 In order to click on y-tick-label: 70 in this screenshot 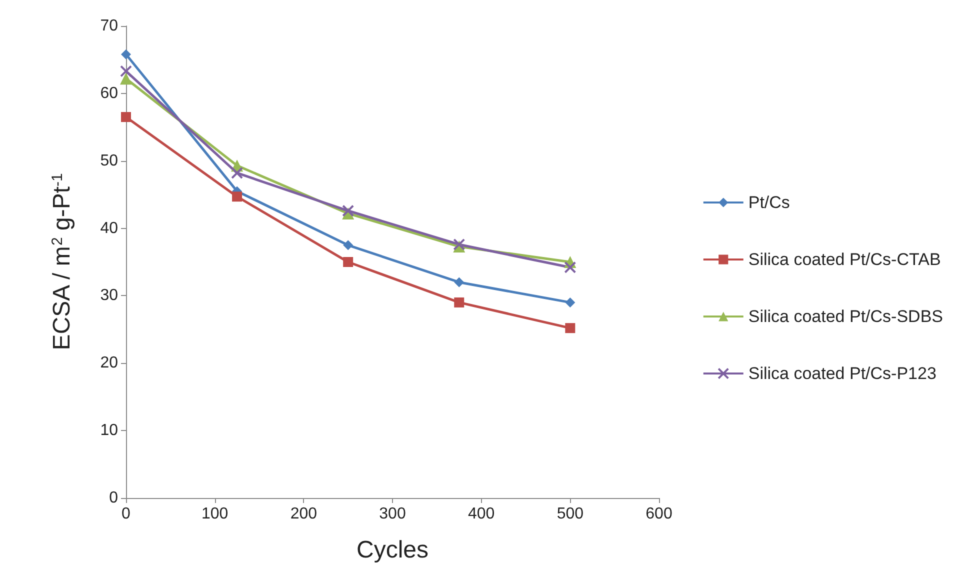, I will do `click(109, 26)`.